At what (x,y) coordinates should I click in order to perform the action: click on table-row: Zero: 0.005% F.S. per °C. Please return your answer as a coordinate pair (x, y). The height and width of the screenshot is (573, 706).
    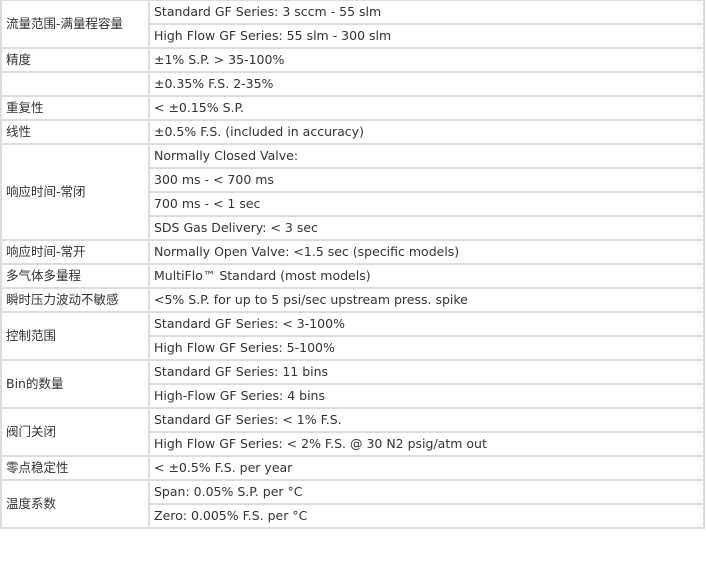
    Looking at the image, I should click on (353, 516).